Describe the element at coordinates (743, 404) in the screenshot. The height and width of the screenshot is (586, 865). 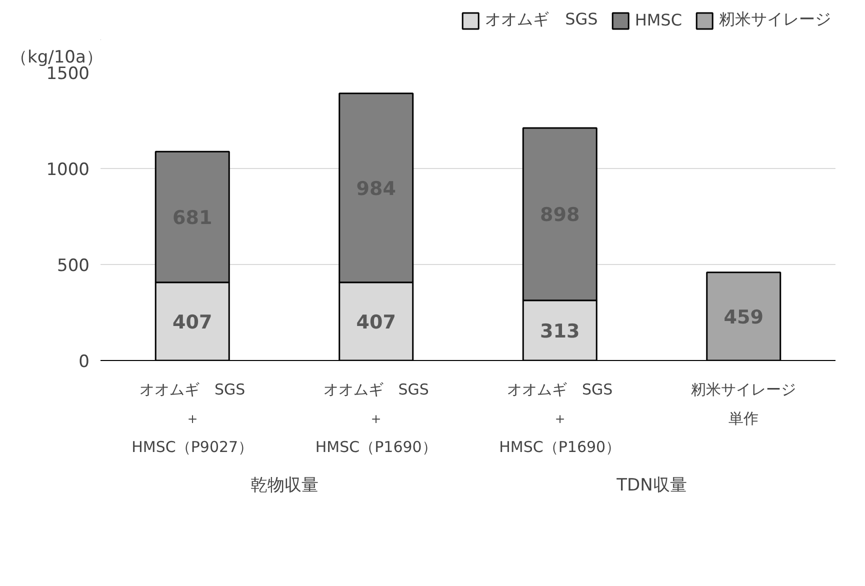
I see `x-tick-label: 籾米サイレージ単作` at that location.